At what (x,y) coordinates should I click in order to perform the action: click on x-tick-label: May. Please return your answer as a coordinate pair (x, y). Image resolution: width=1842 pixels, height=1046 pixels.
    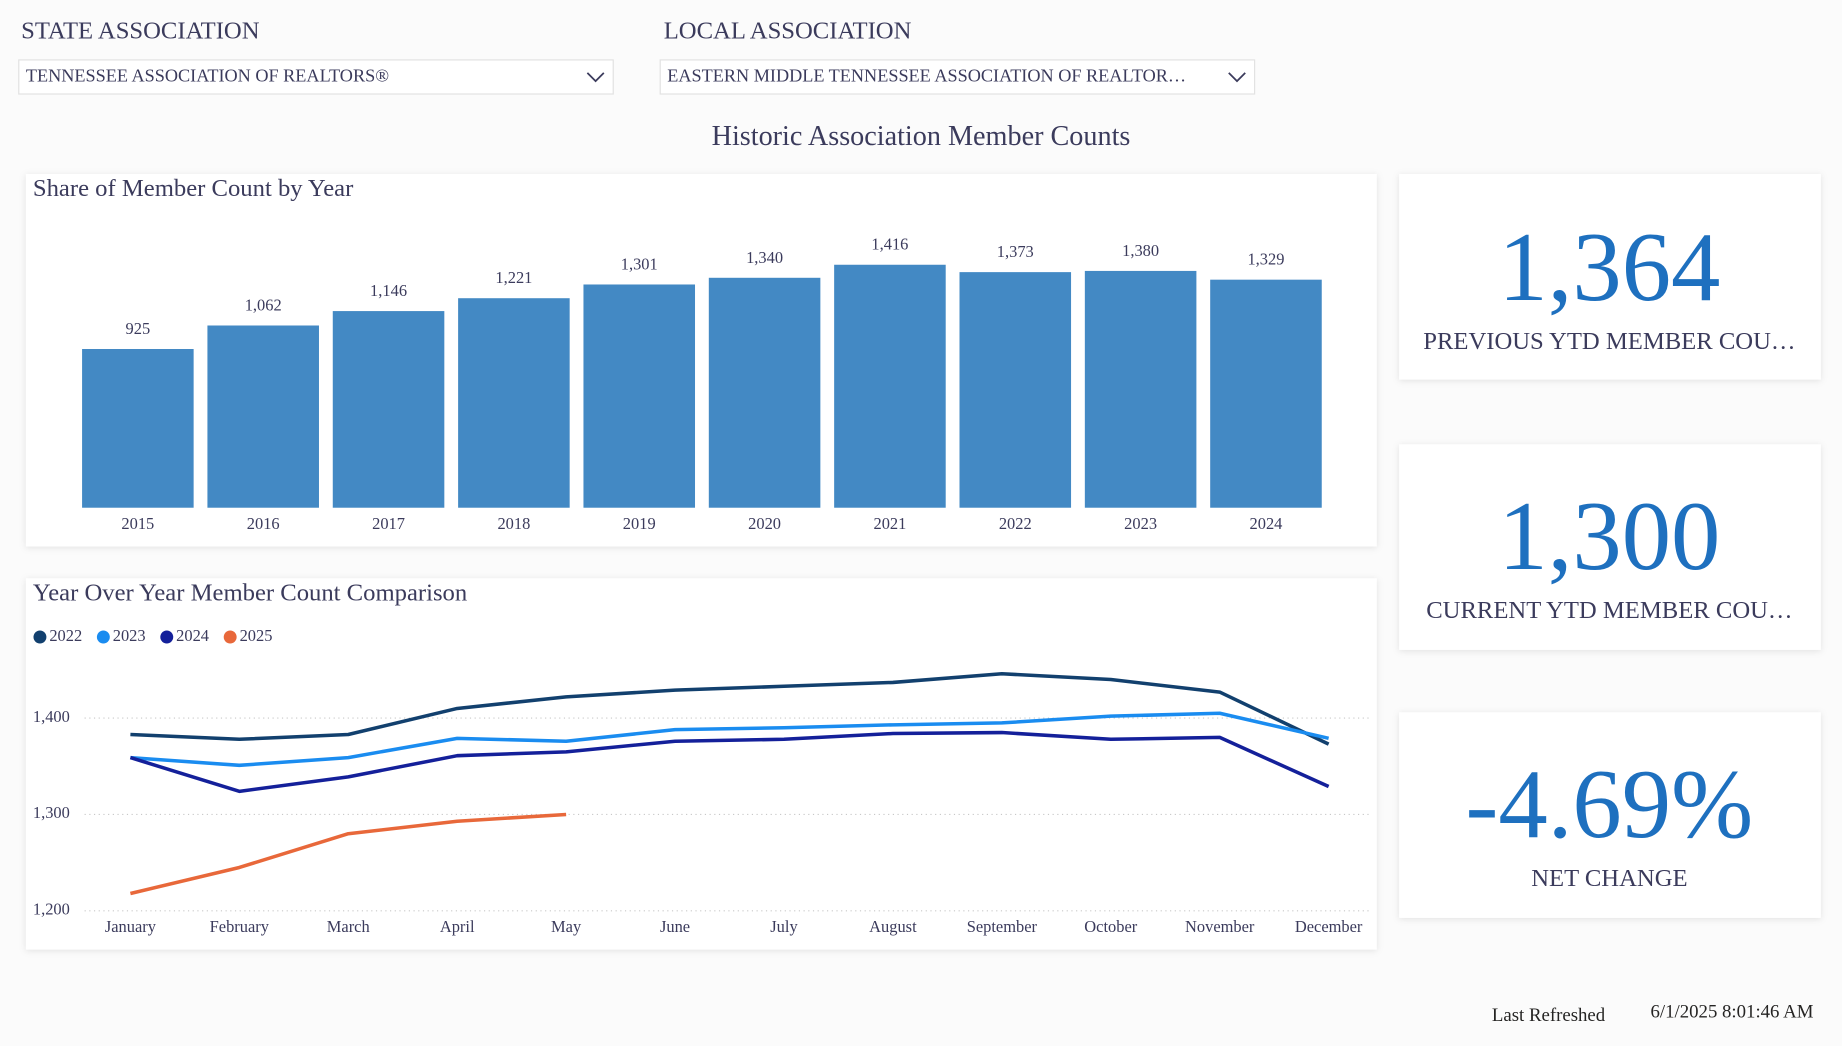
    Looking at the image, I should click on (566, 926).